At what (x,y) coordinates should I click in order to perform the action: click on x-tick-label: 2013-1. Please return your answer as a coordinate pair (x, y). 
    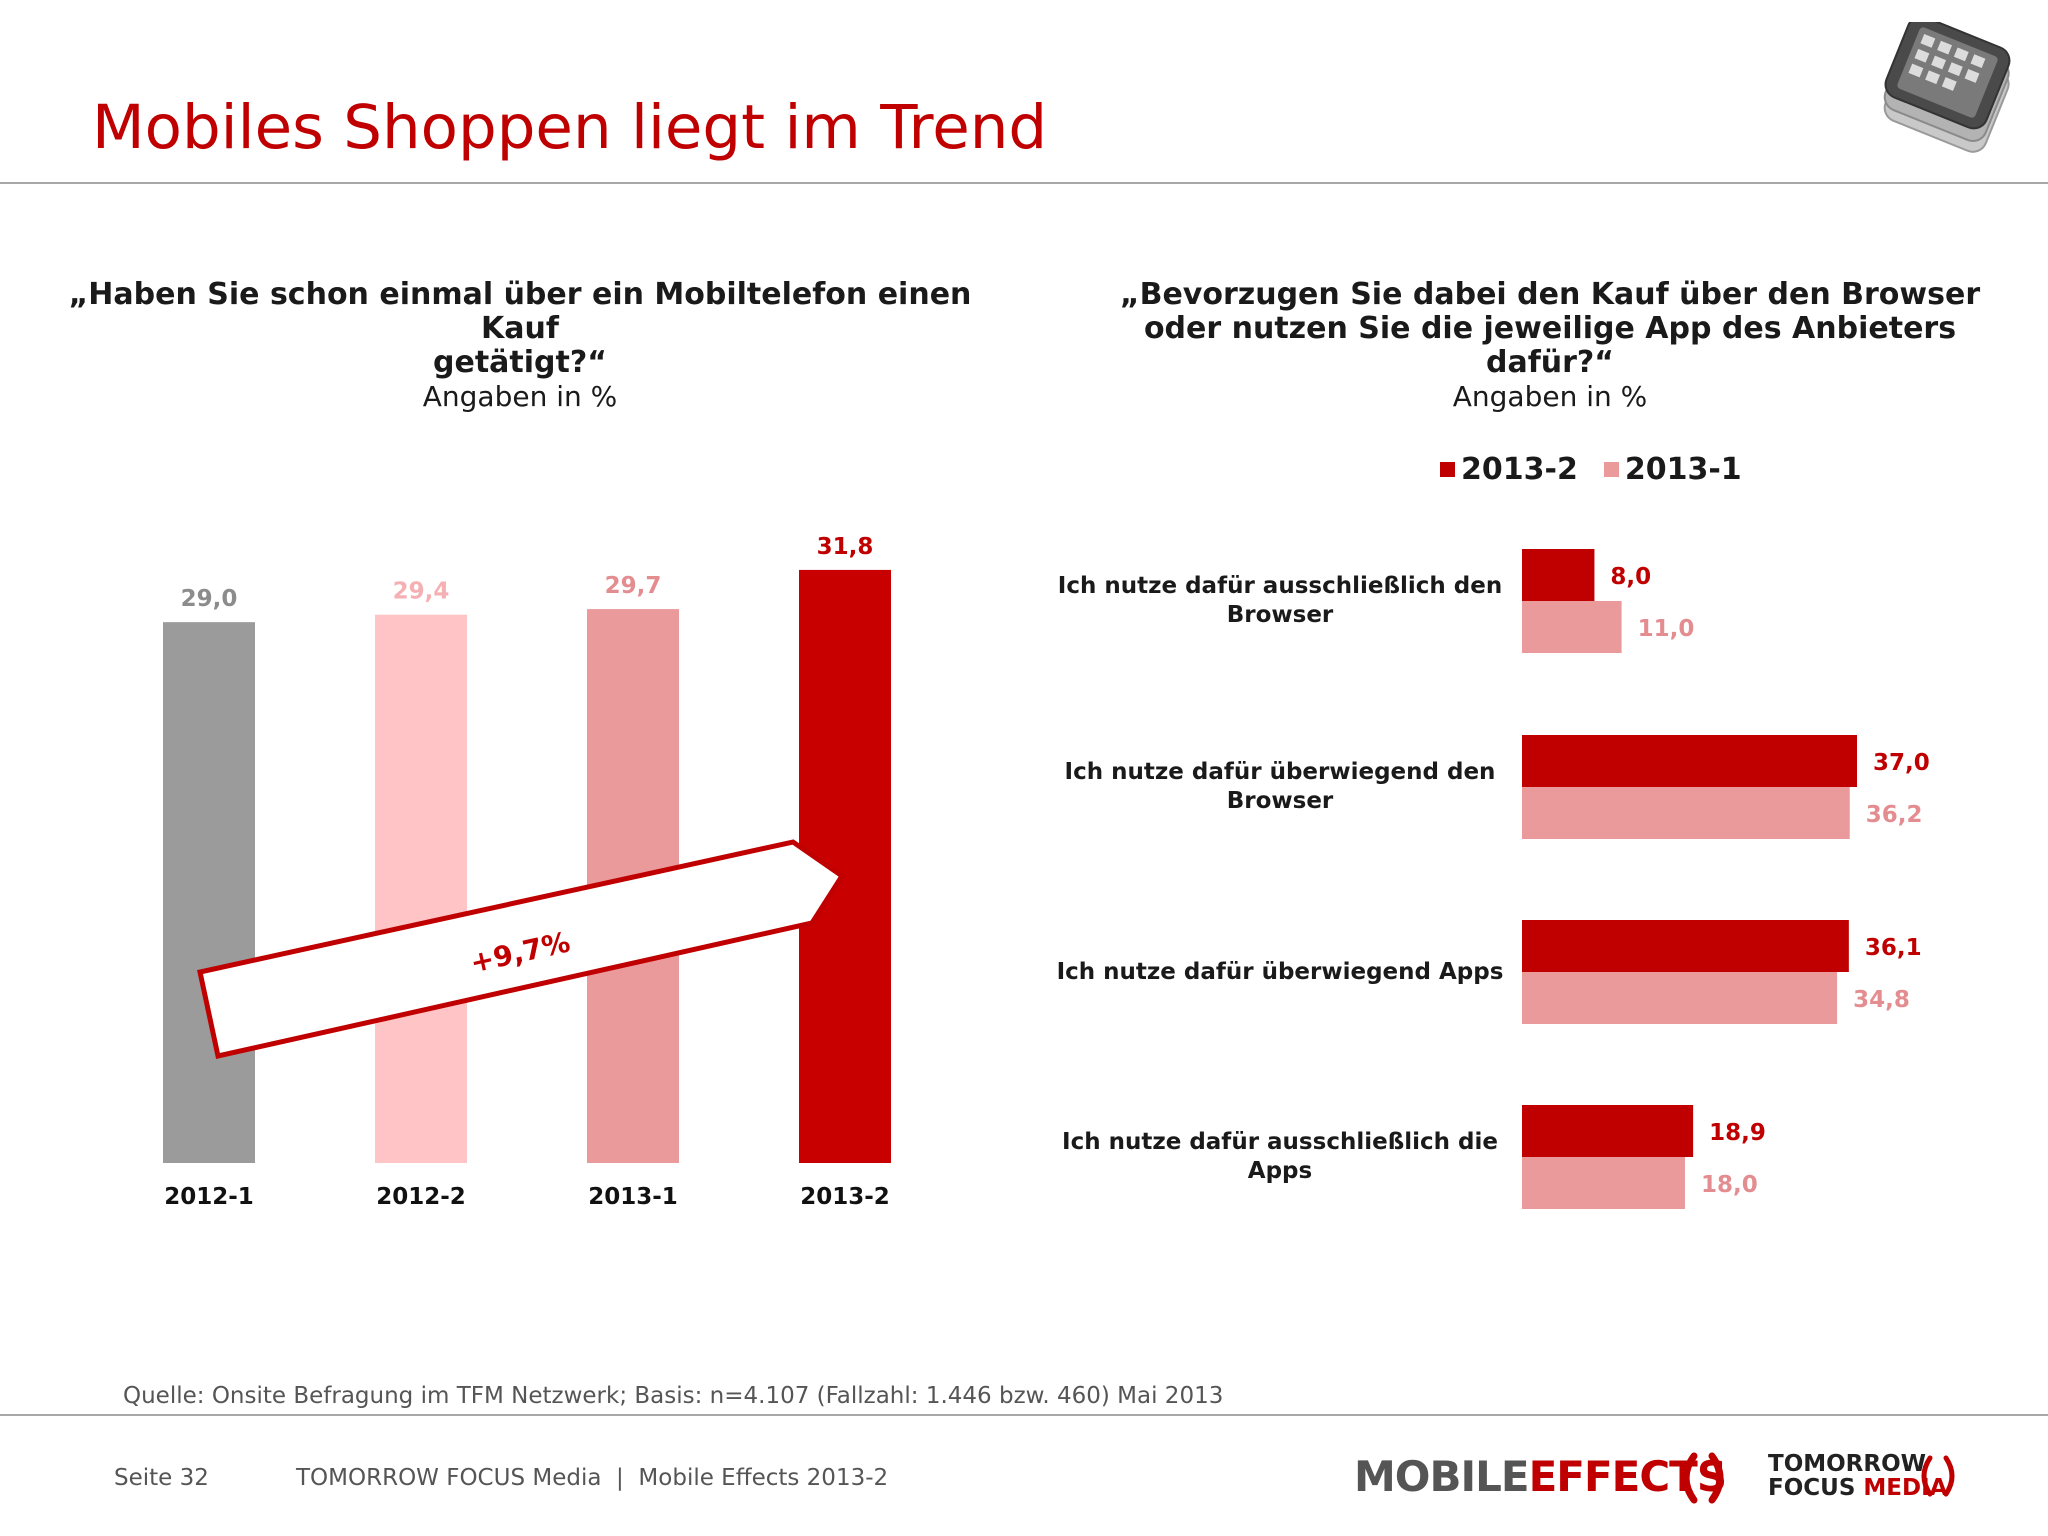
    Looking at the image, I should click on (633, 1197).